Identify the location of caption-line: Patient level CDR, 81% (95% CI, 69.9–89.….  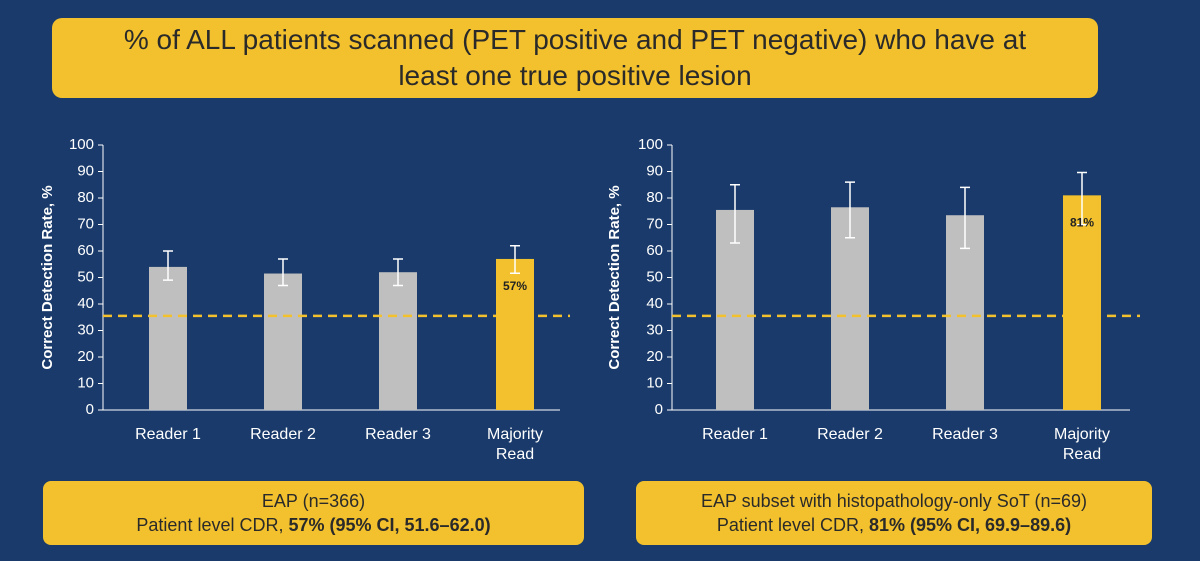
(894, 525).